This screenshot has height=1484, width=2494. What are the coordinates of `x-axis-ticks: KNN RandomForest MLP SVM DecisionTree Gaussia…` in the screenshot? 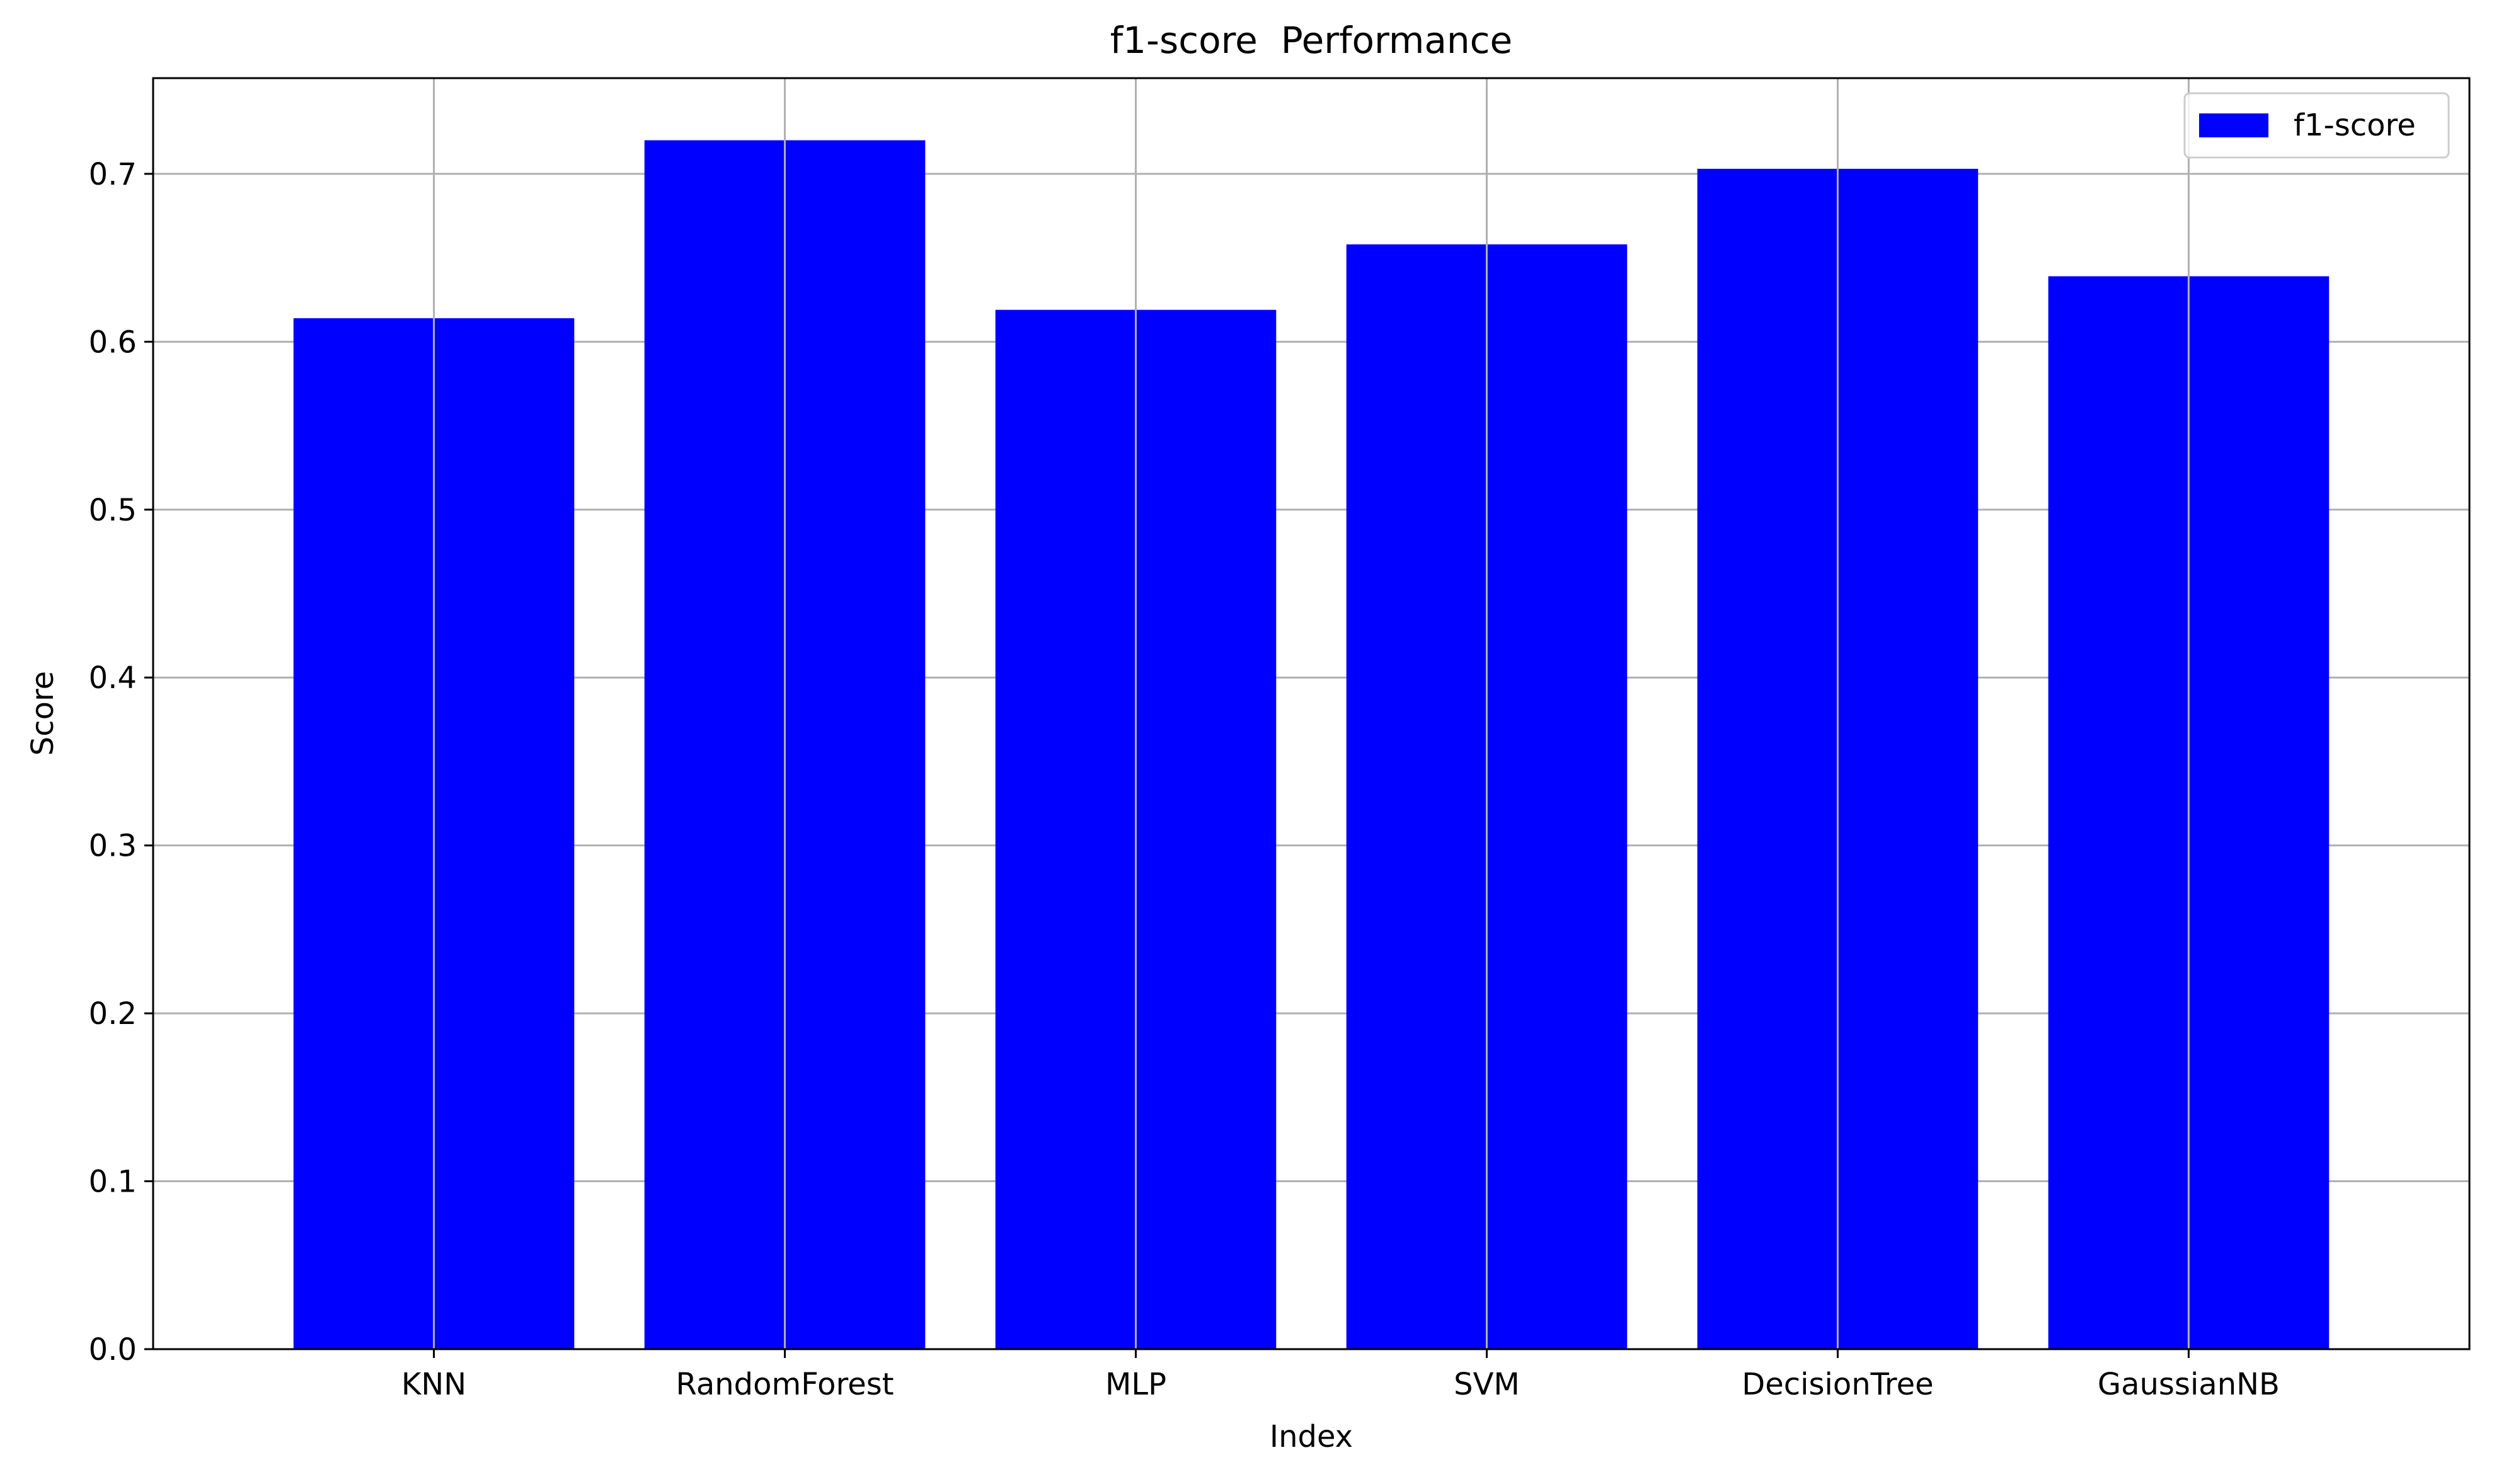 It's located at (1340, 1375).